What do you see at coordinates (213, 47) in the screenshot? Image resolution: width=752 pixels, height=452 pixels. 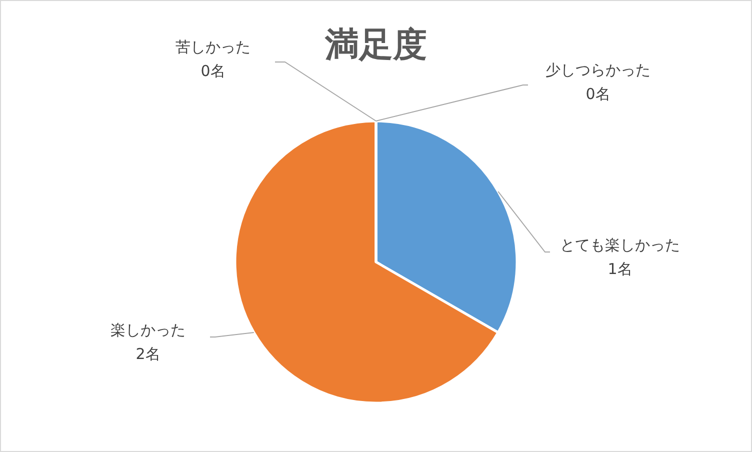 I see `category-label: 苦しかった` at bounding box center [213, 47].